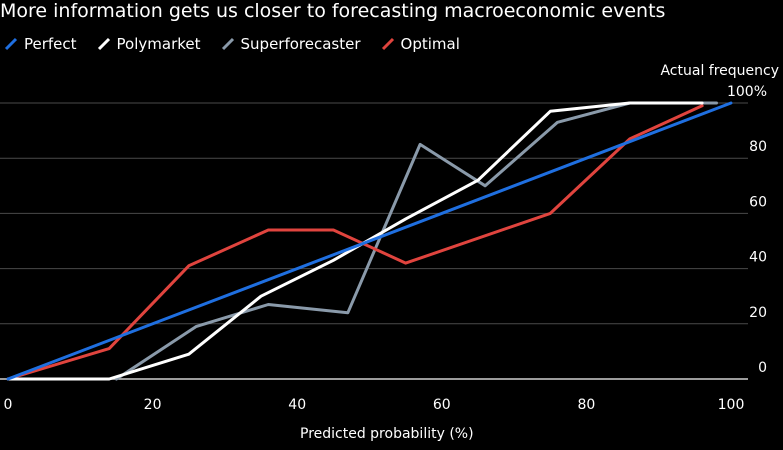  I want to click on x-tick-label: 100, so click(731, 405).